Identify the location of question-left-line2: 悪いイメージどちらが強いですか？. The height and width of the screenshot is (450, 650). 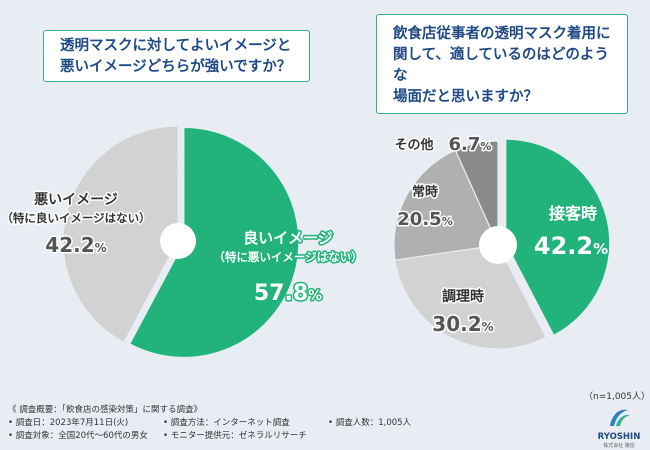
(176, 67).